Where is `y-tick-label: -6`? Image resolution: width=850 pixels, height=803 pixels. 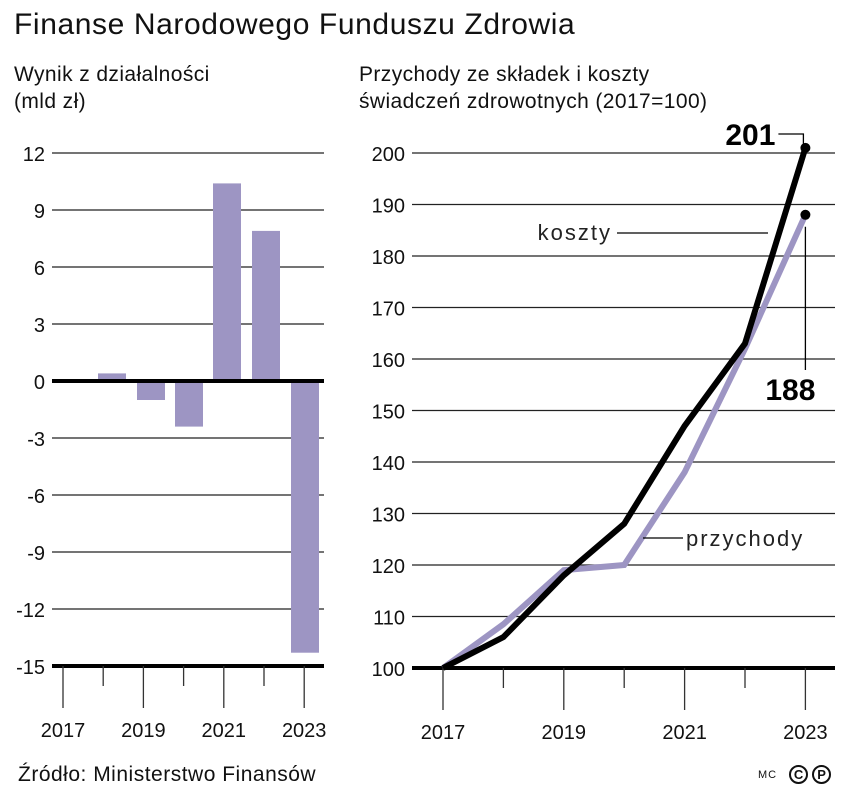
y-tick-label: -6 is located at coordinates (36, 497).